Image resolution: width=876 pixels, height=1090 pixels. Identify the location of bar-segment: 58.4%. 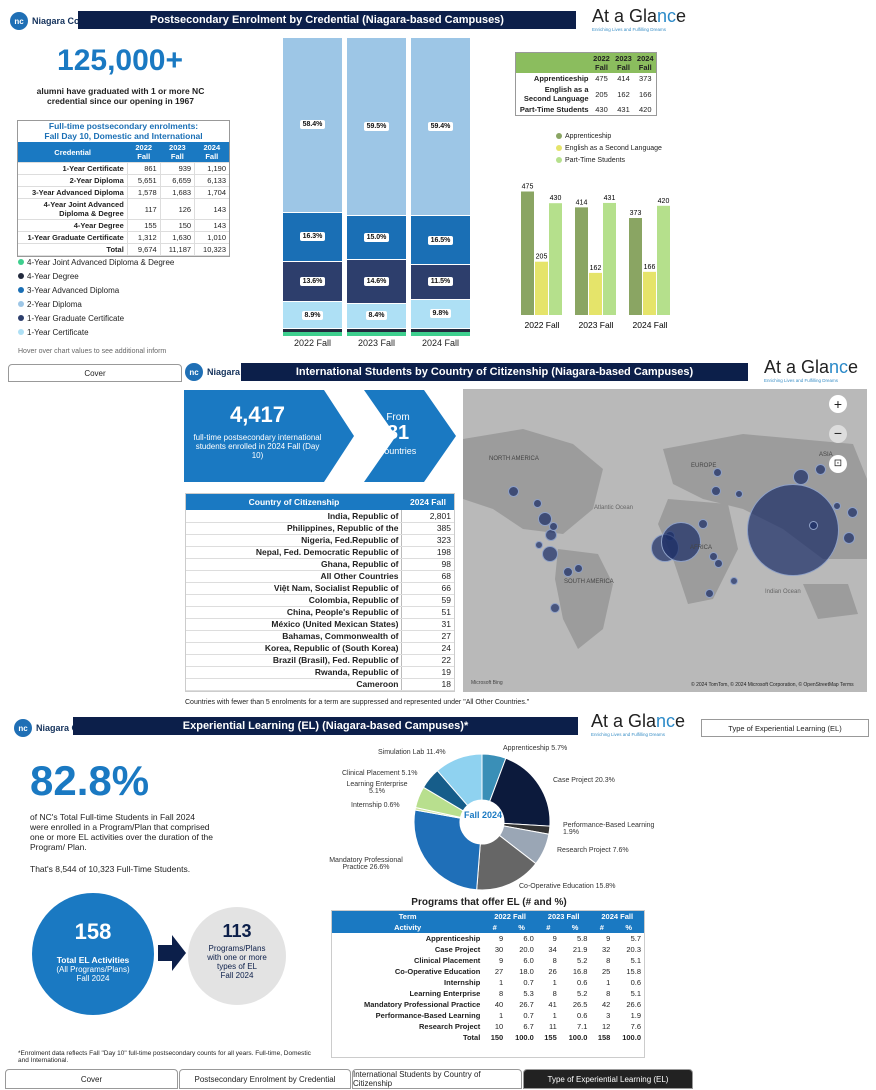
(312, 125).